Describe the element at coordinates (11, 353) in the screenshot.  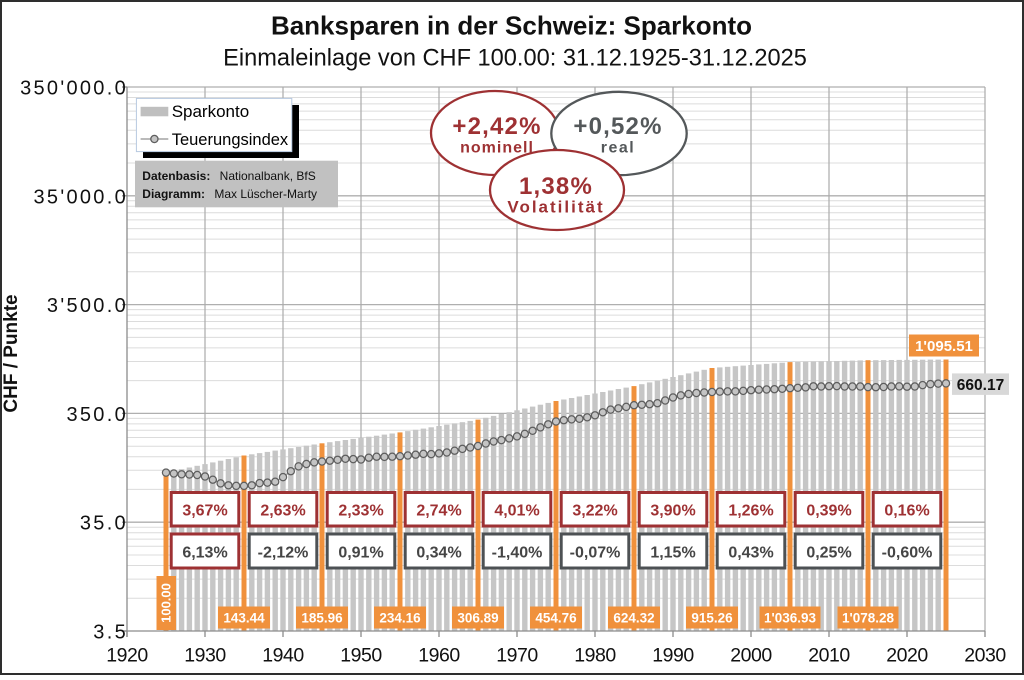
I see `svg-text: CHF / Punkte` at that location.